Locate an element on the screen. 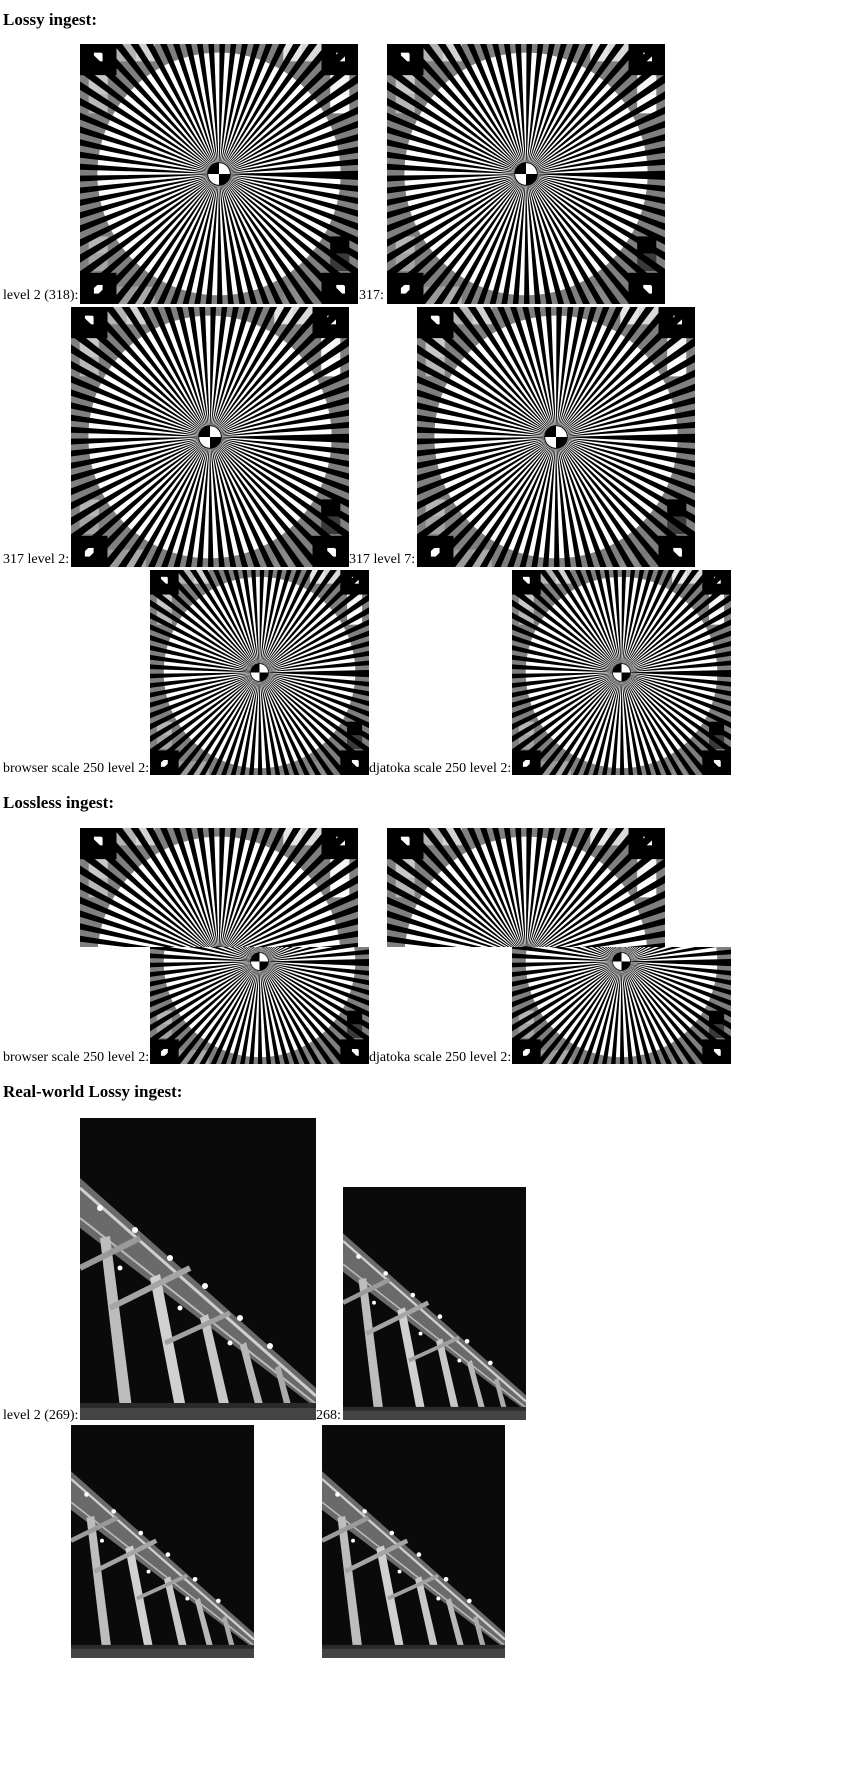  image-caption: level 2 (269): is located at coordinates (41, 1415).